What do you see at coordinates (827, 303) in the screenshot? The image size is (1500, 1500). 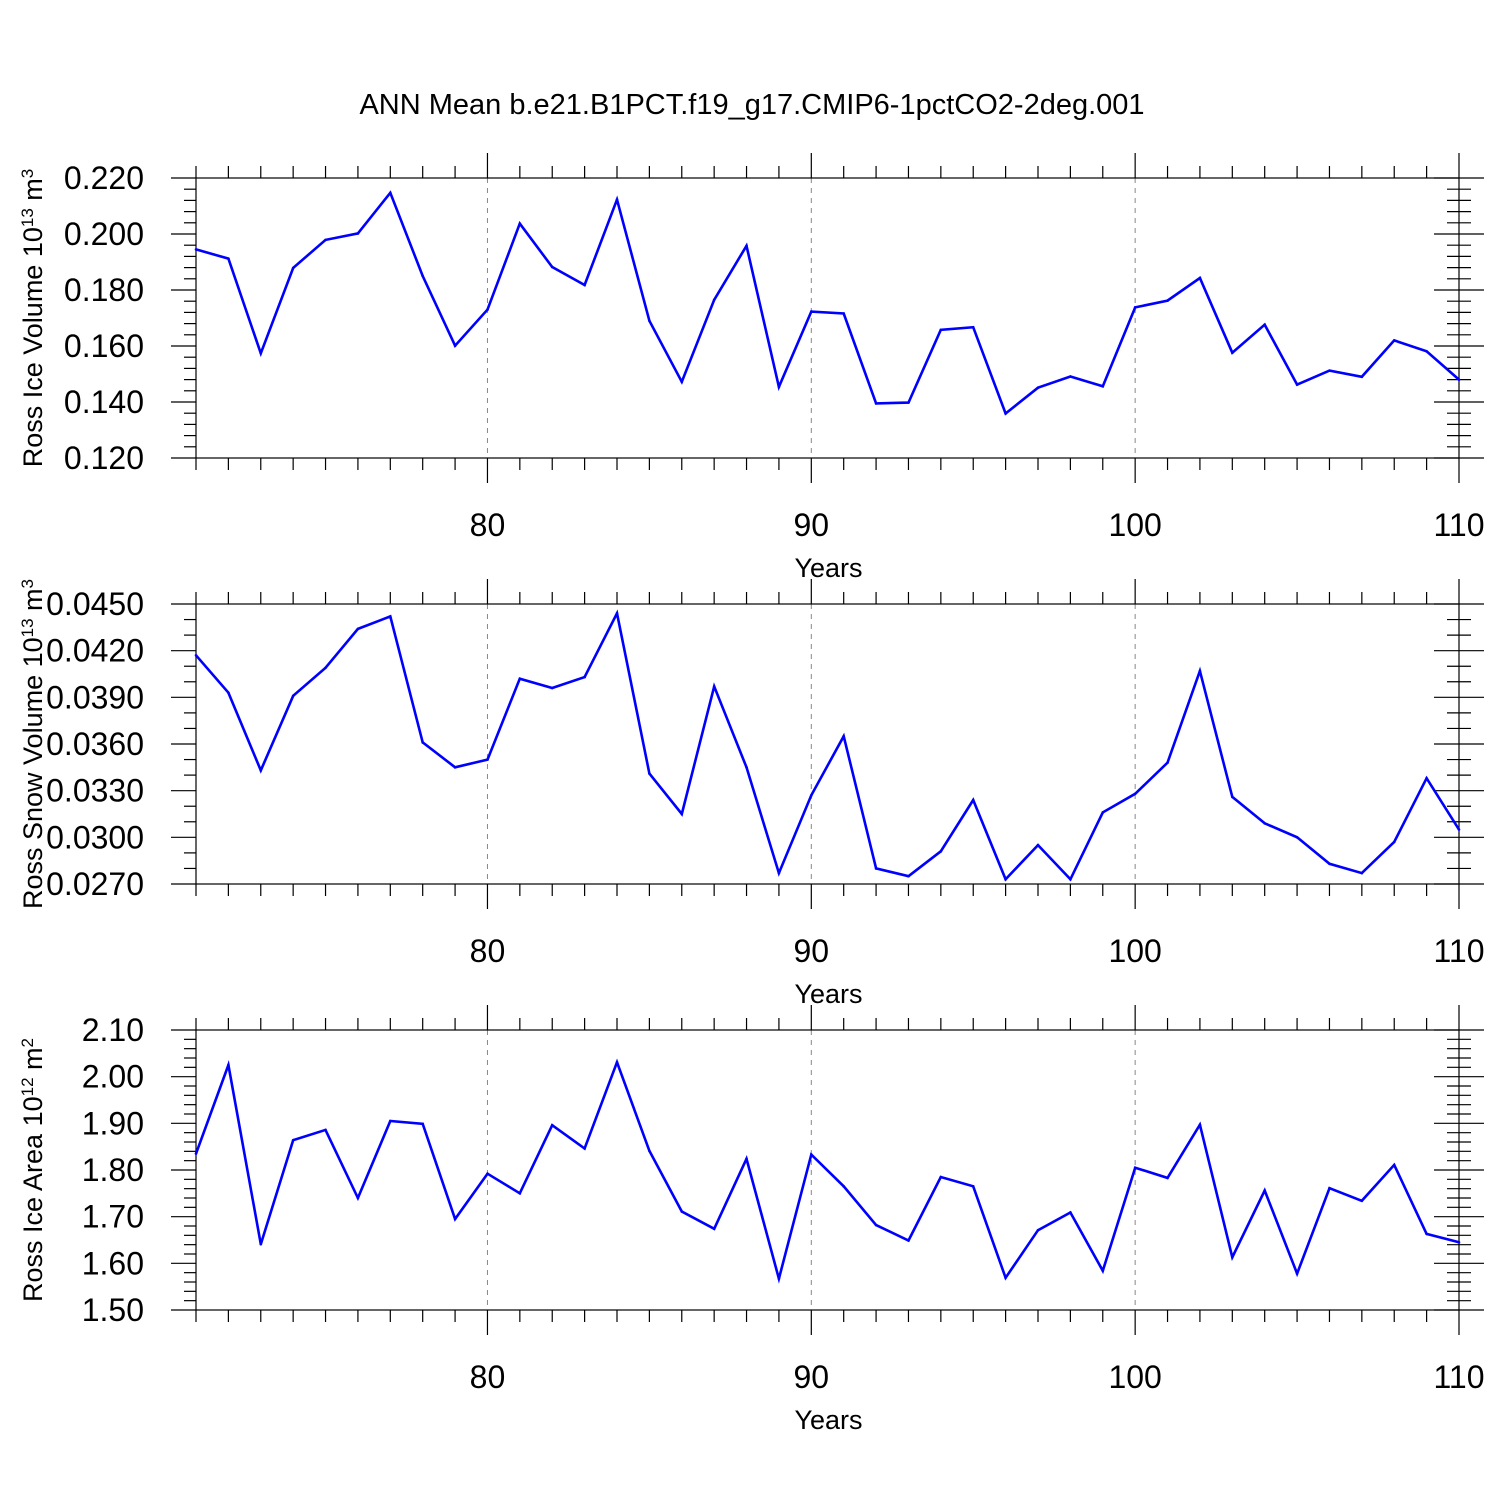 I see `ross-ice-volume-series-line` at bounding box center [827, 303].